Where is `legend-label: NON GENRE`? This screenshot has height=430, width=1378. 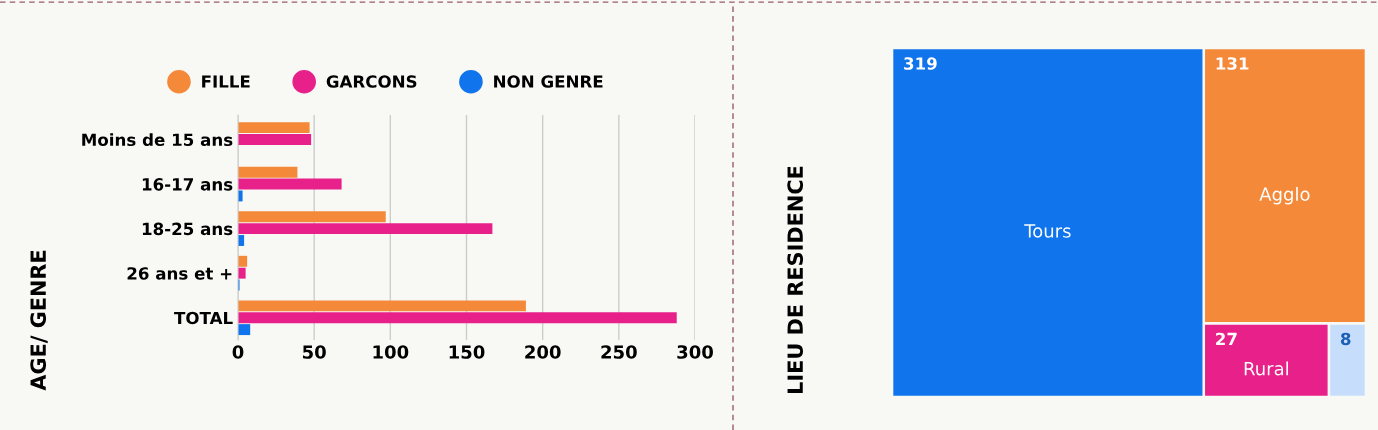 legend-label: NON GENRE is located at coordinates (548, 81).